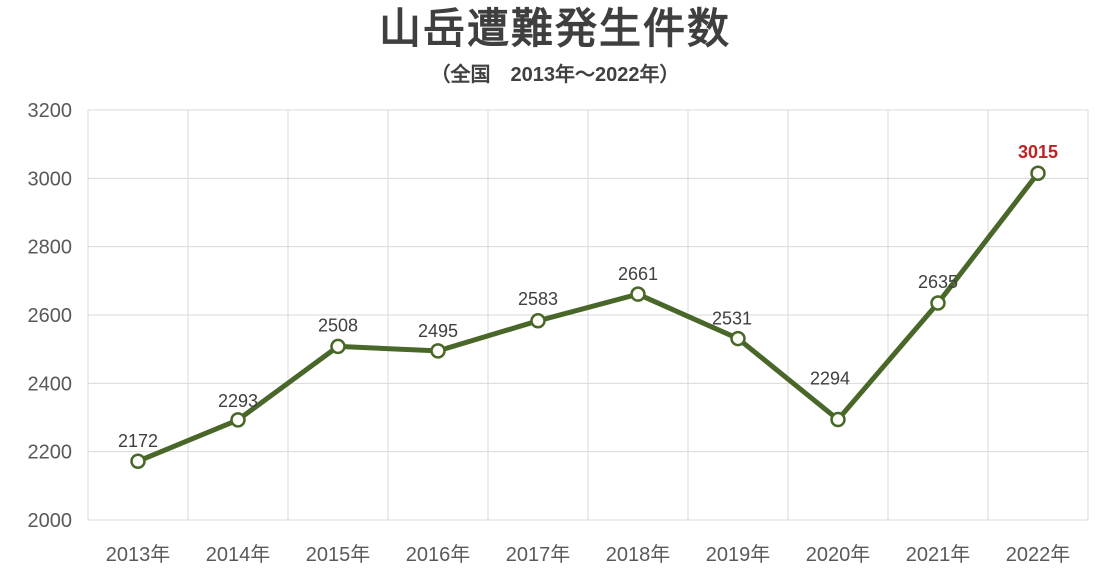 Image resolution: width=1110 pixels, height=574 pixels. I want to click on data-point-label: 3015, so click(1038, 152).